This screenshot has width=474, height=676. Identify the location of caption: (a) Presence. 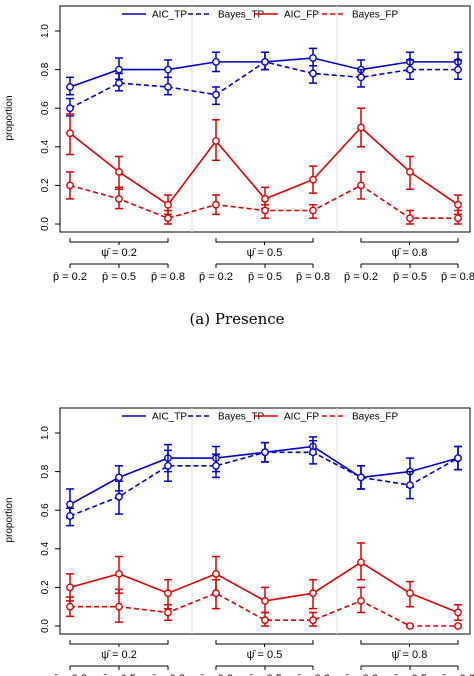
(236, 319).